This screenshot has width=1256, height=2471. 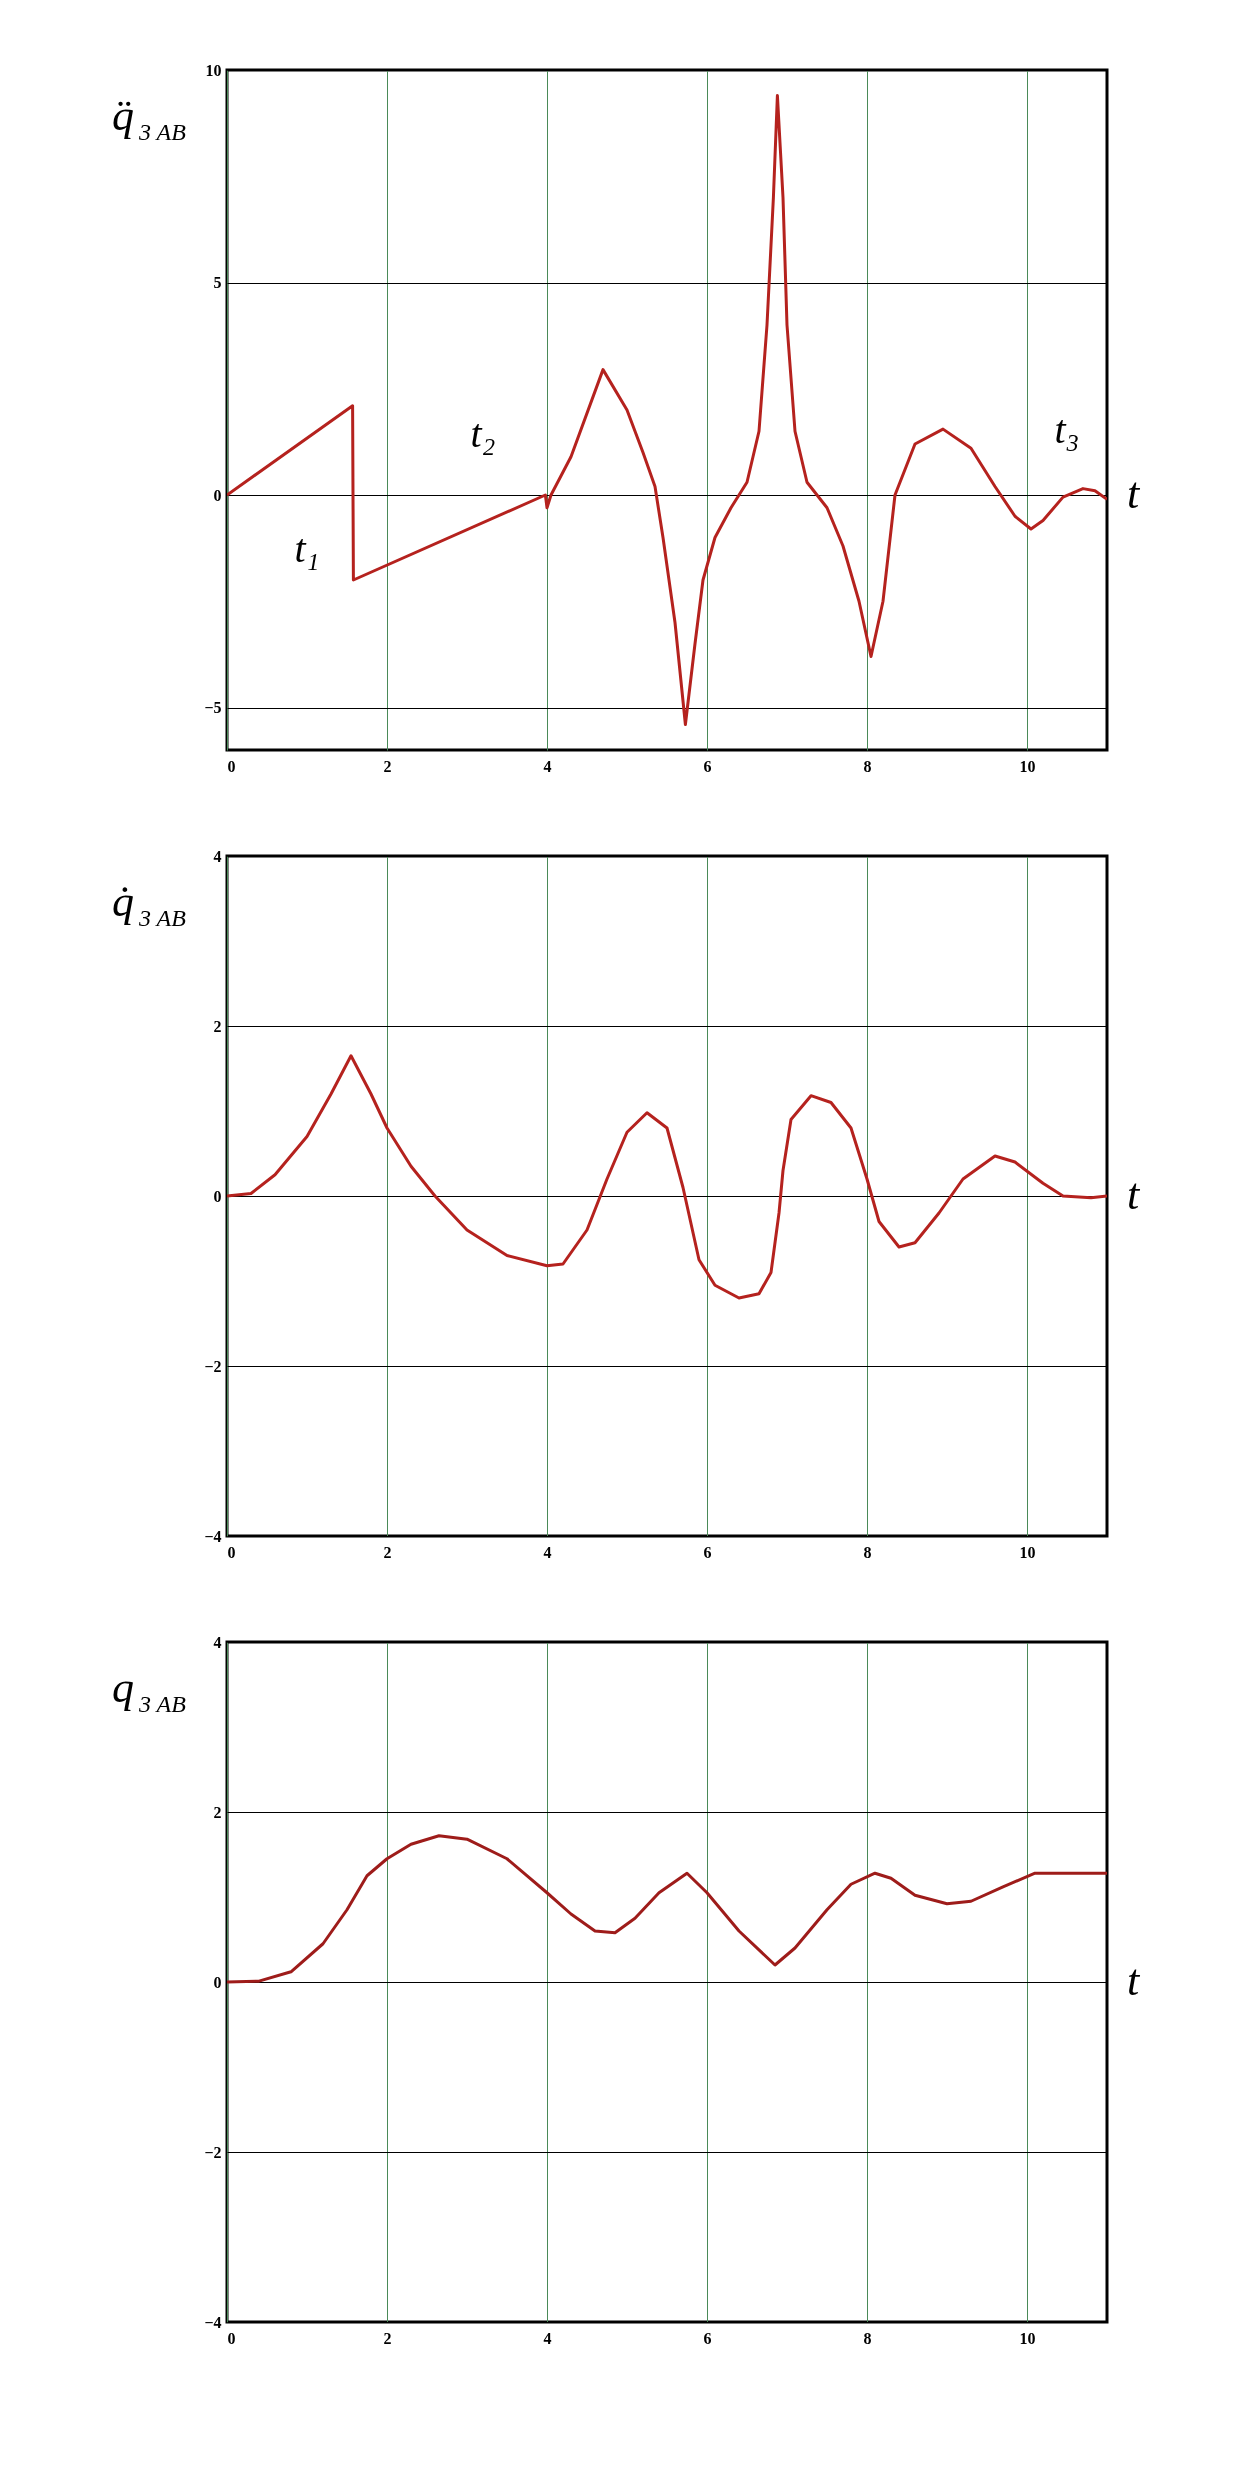 What do you see at coordinates (213, 707) in the screenshot?
I see `y-tick-label: −5` at bounding box center [213, 707].